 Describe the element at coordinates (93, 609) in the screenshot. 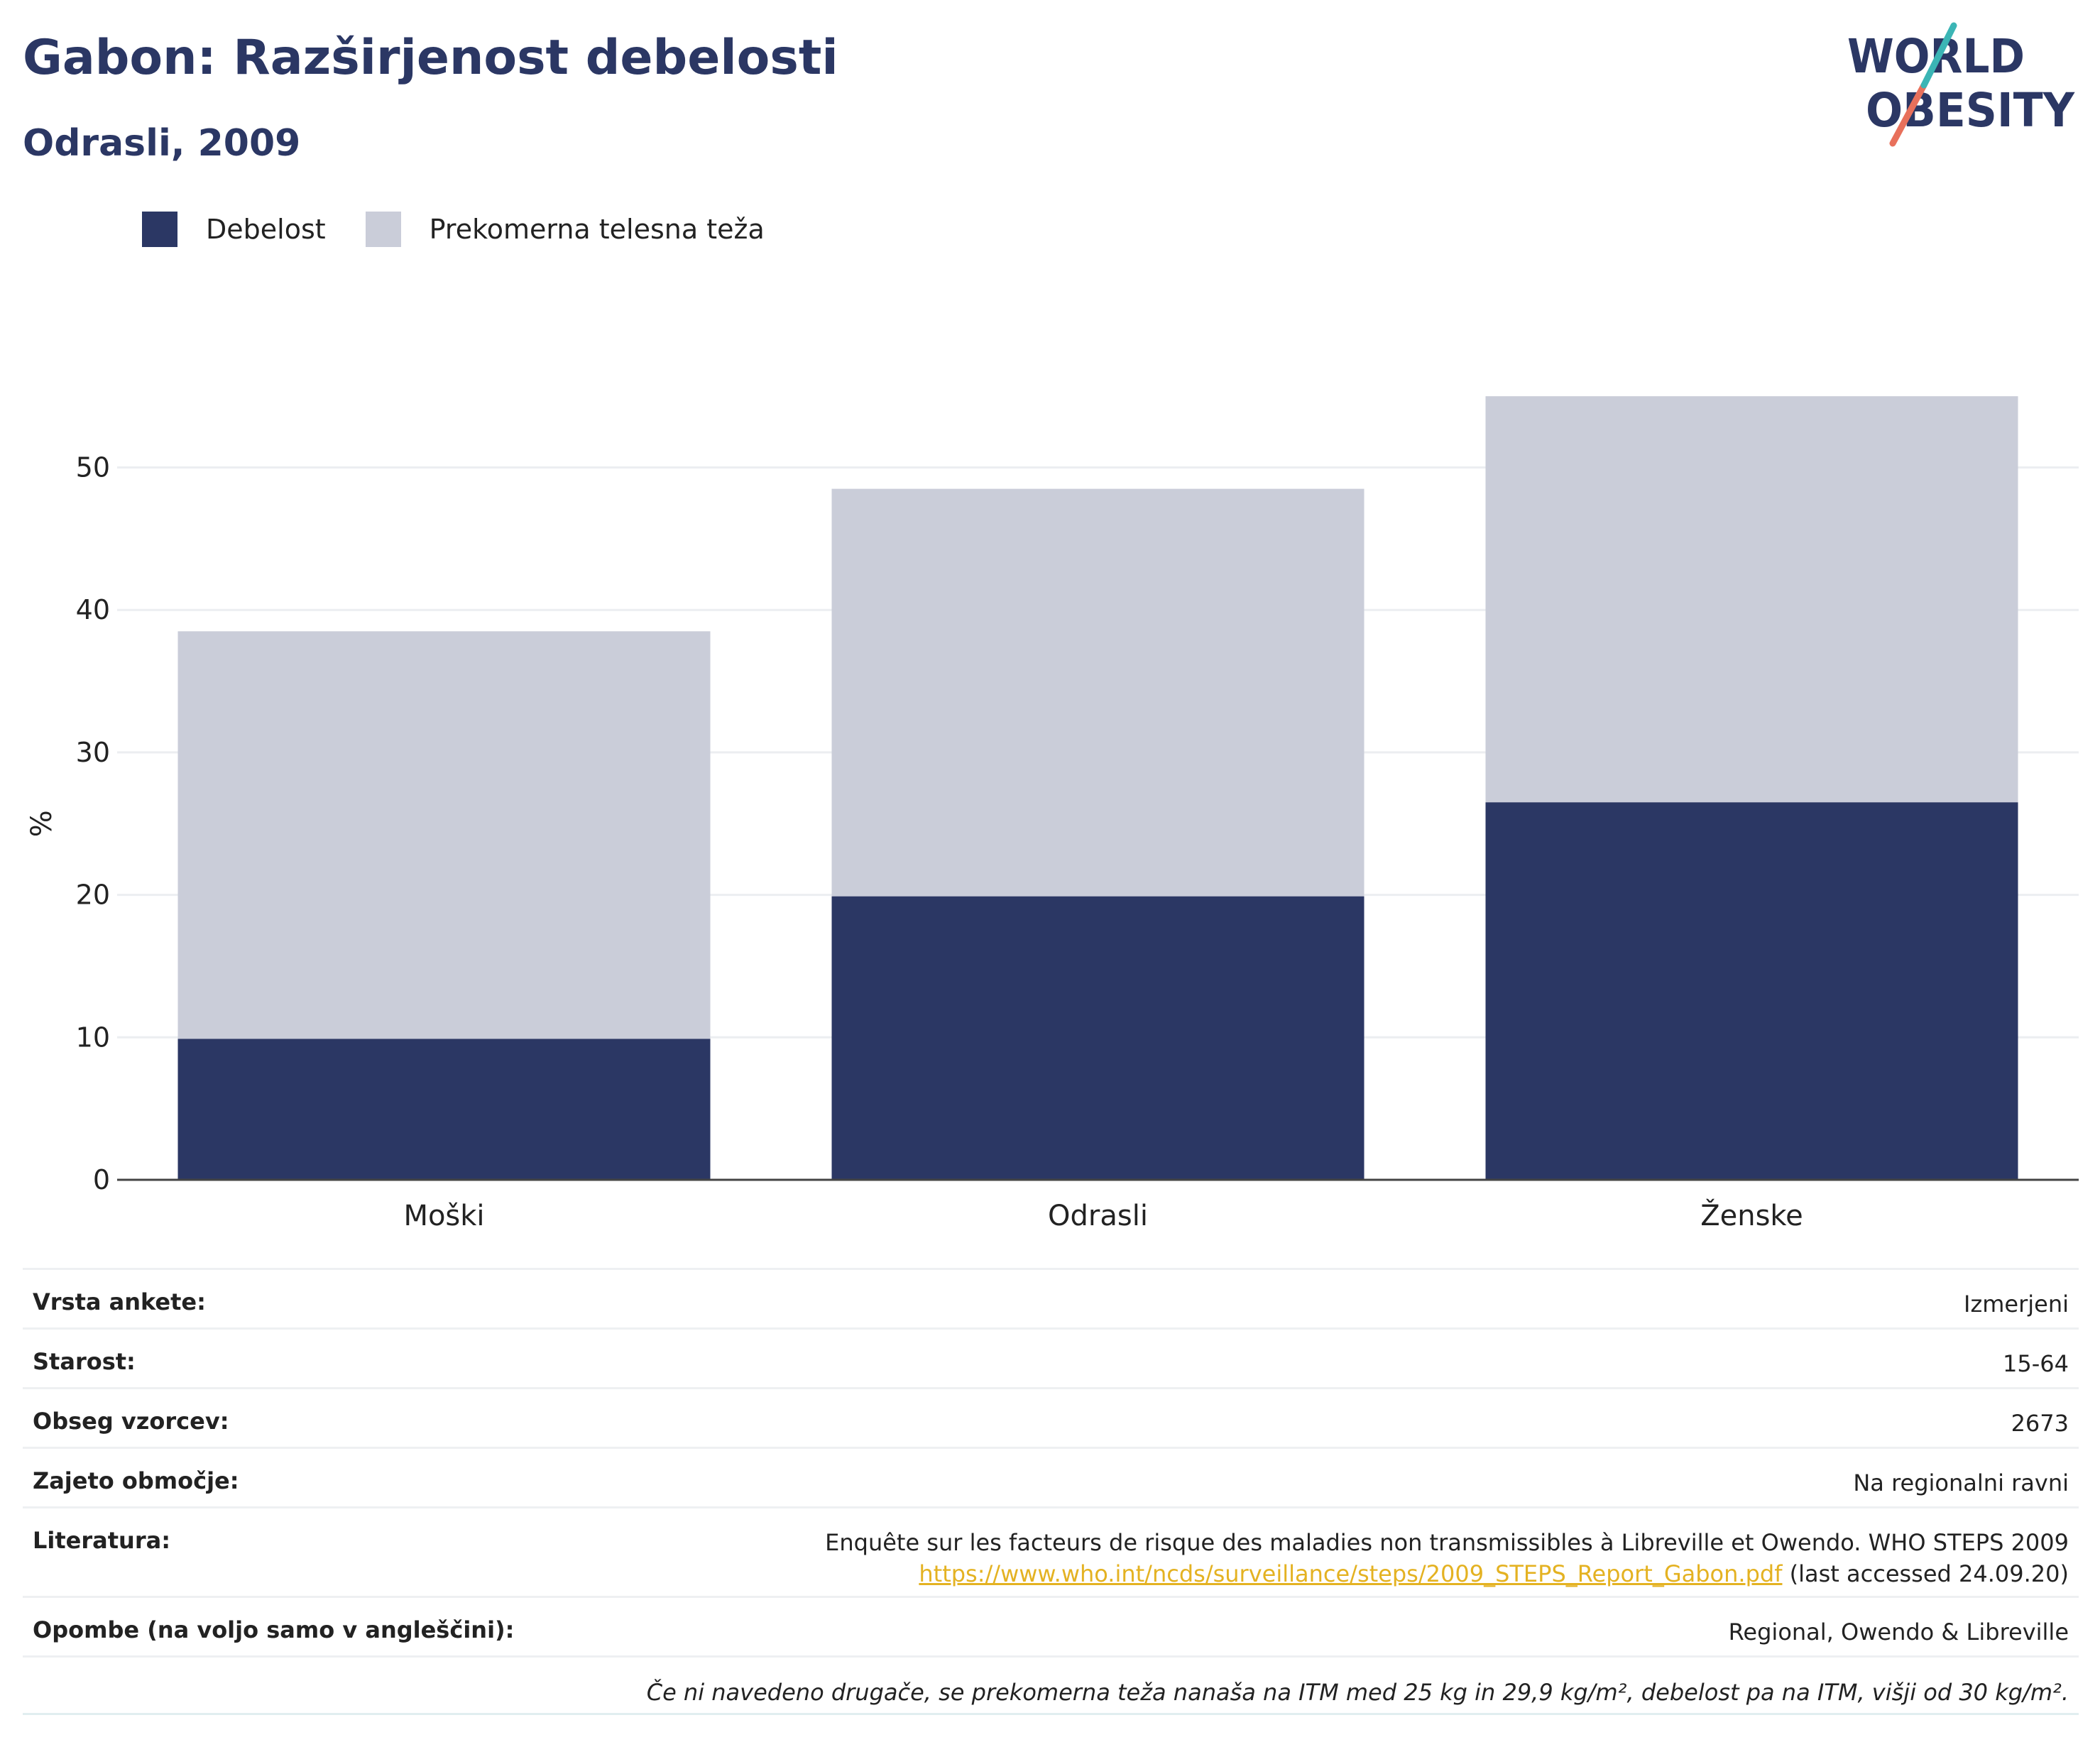

I see `y-tick-label: 40` at that location.